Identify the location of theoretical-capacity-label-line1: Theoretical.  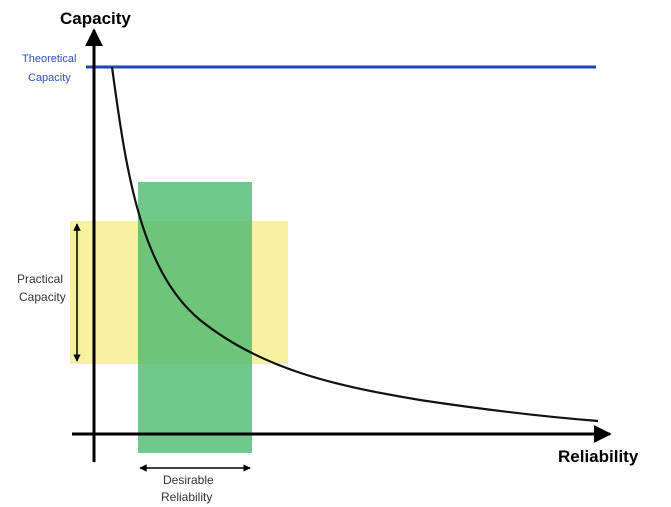
(49, 59).